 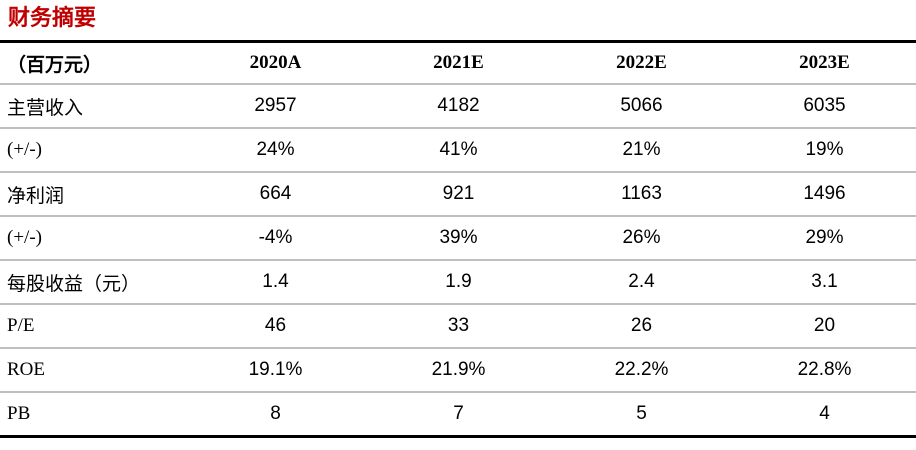 I want to click on table-cell: 26%, so click(x=641, y=238).